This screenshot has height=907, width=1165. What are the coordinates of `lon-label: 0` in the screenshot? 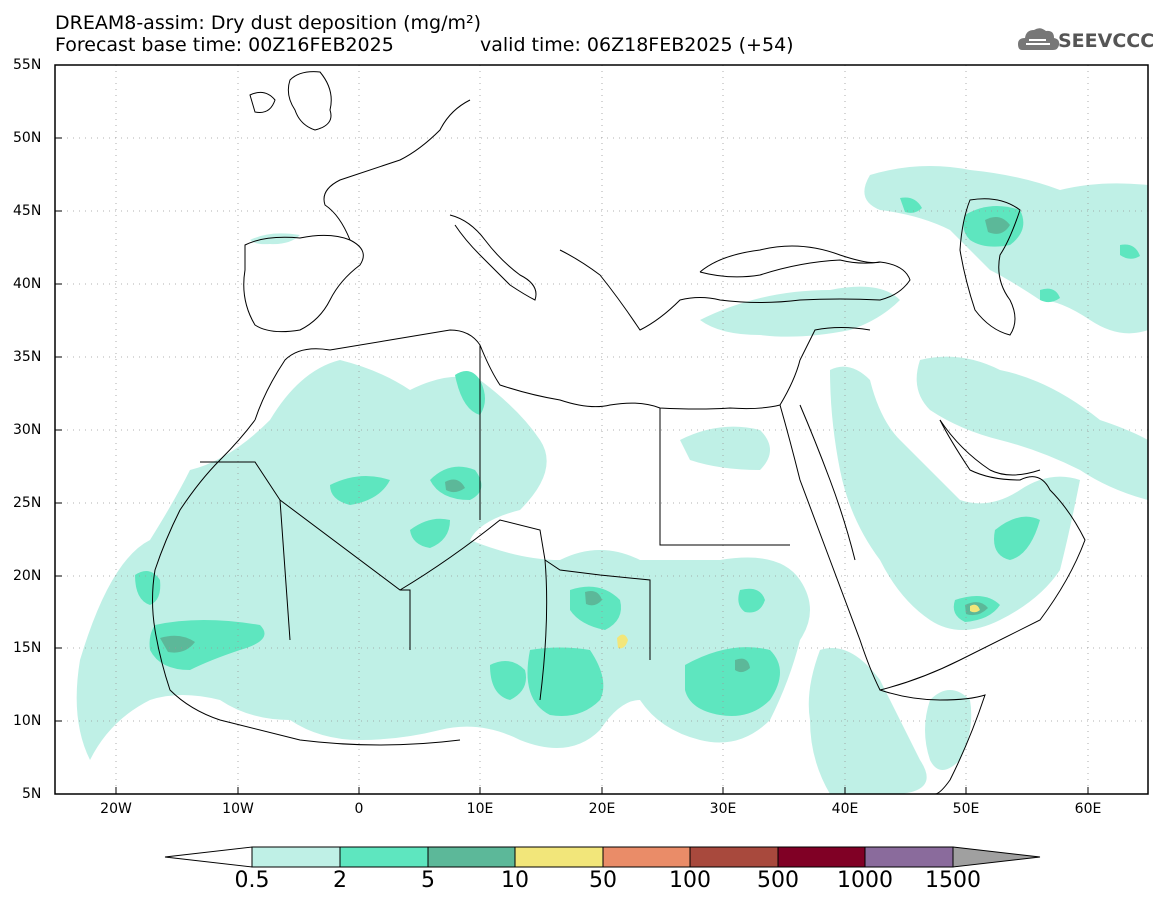 It's located at (359, 809).